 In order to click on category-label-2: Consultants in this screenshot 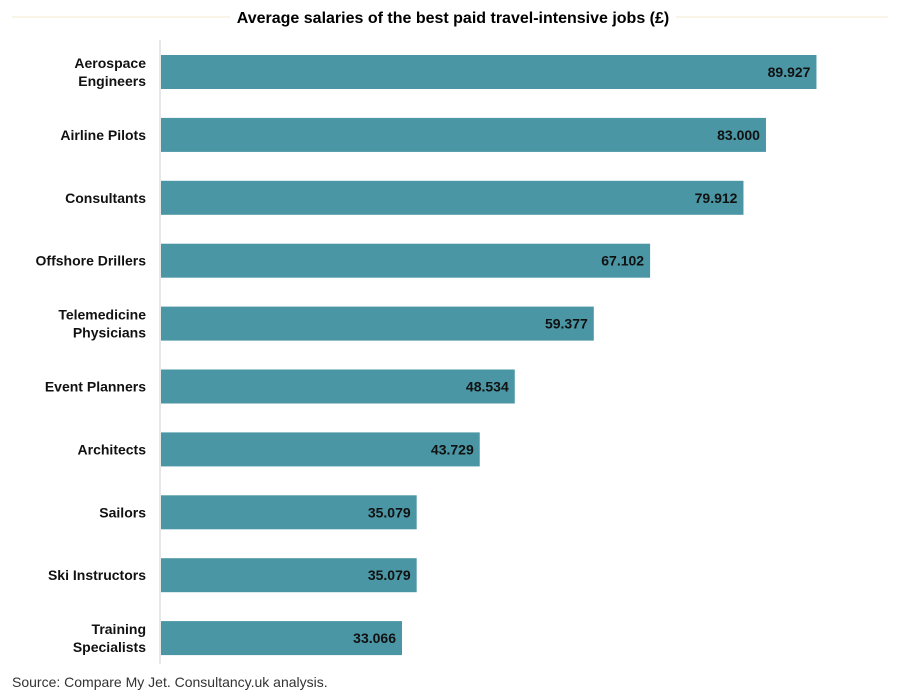, I will do `click(105, 198)`.